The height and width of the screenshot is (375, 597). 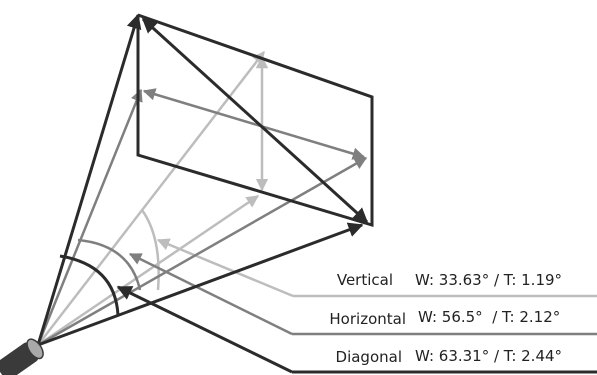 I want to click on horizontal-extent-line, so click(x=254, y=124).